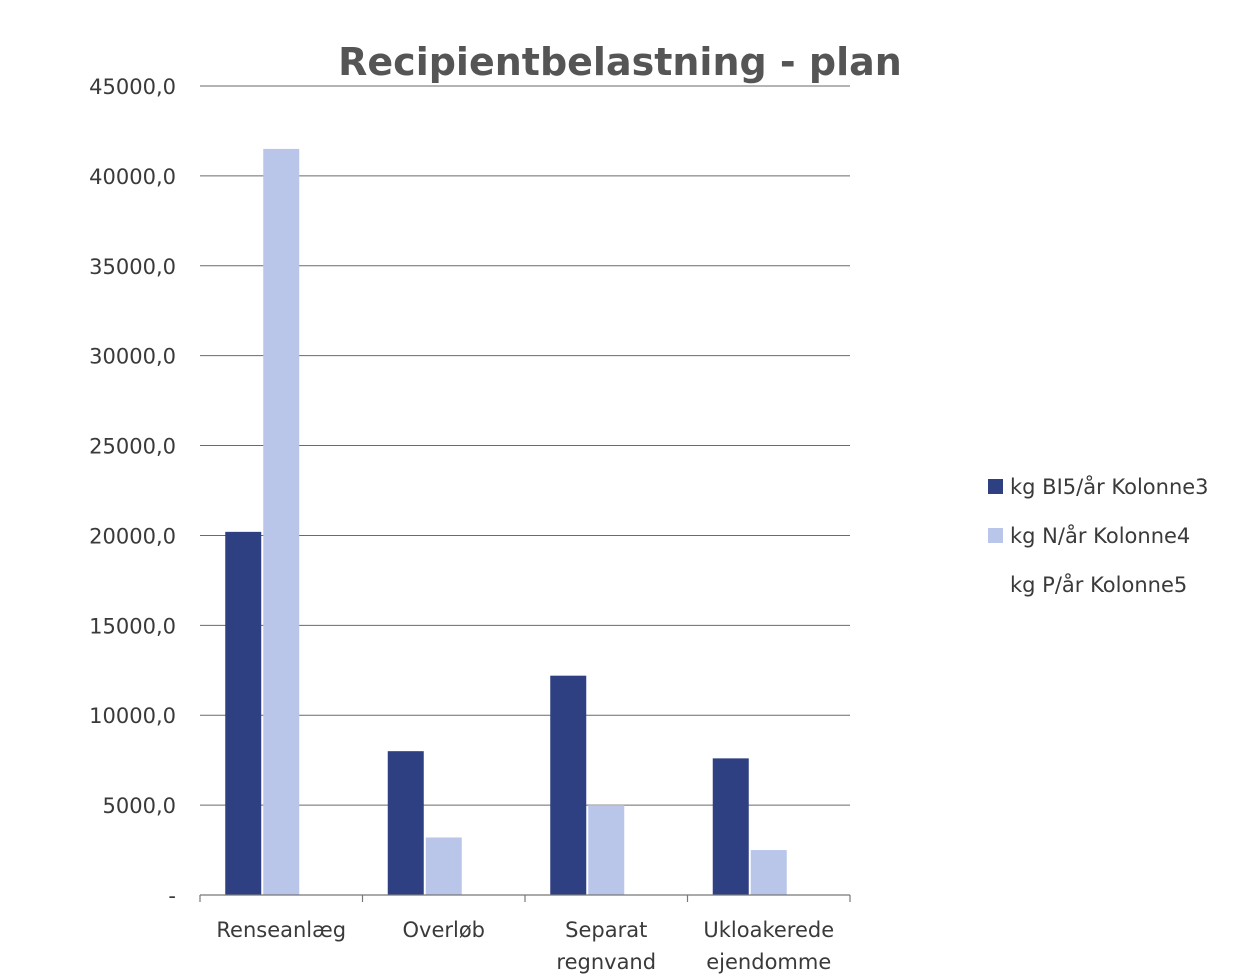 The width and height of the screenshot is (1235, 977). Describe the element at coordinates (1109, 486) in the screenshot. I see `legend-label-1: kg BI5/år Kolonne3` at that location.